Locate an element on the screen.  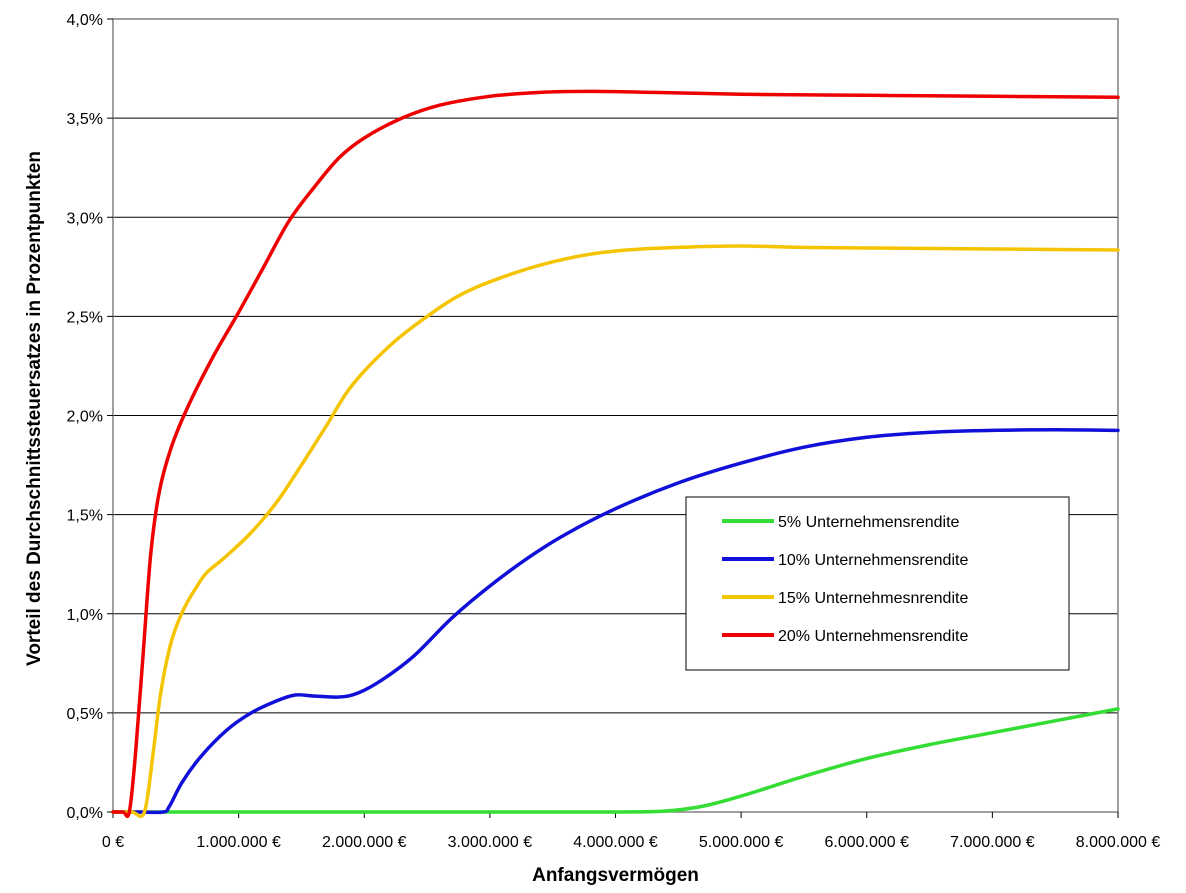
y-tick-label: 3,0% is located at coordinates (85, 218).